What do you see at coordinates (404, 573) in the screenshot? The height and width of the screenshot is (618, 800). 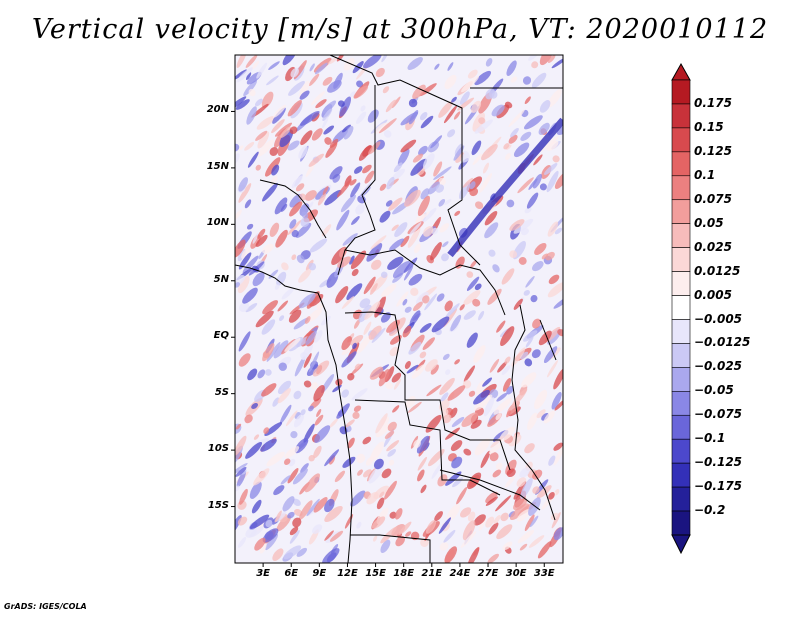 I see `lon-label: 18E` at bounding box center [404, 573].